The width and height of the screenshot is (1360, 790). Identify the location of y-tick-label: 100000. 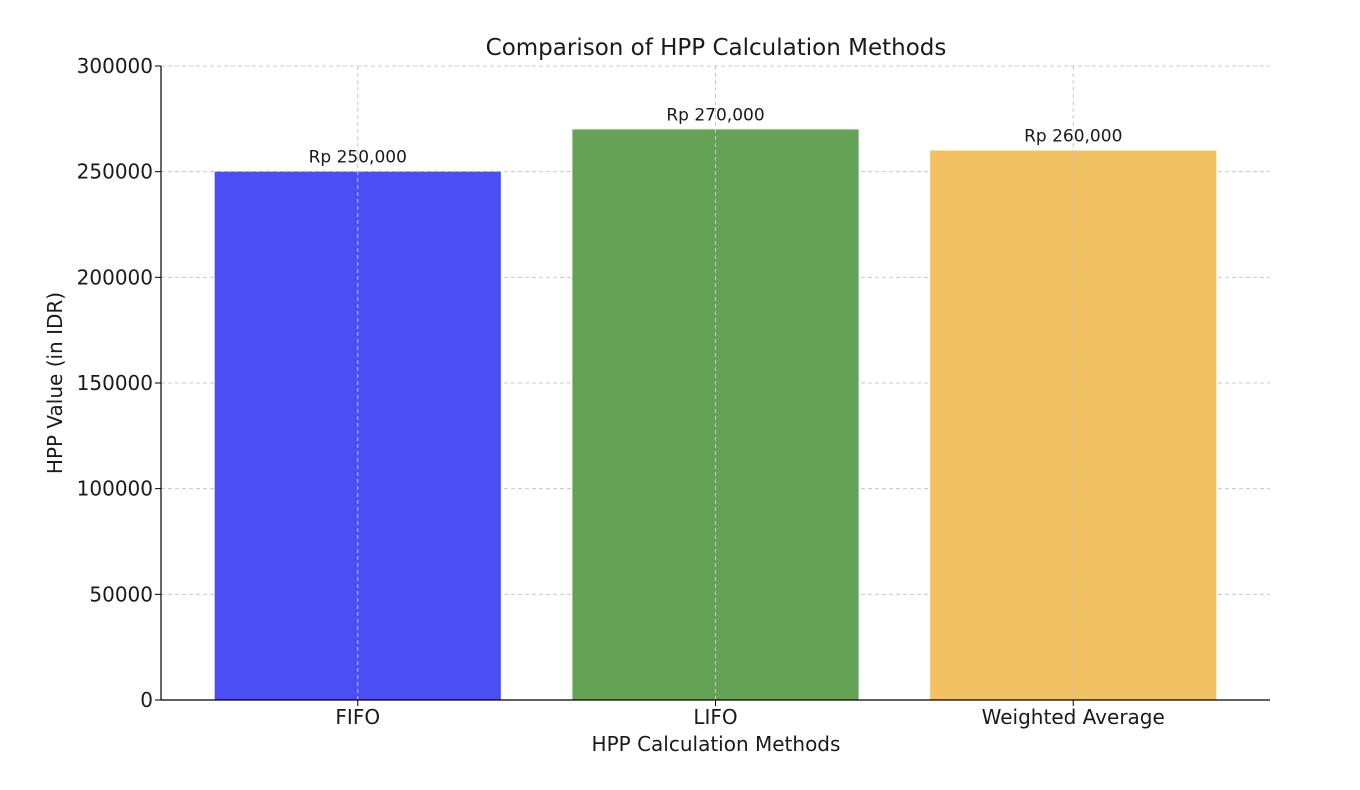
(115, 489).